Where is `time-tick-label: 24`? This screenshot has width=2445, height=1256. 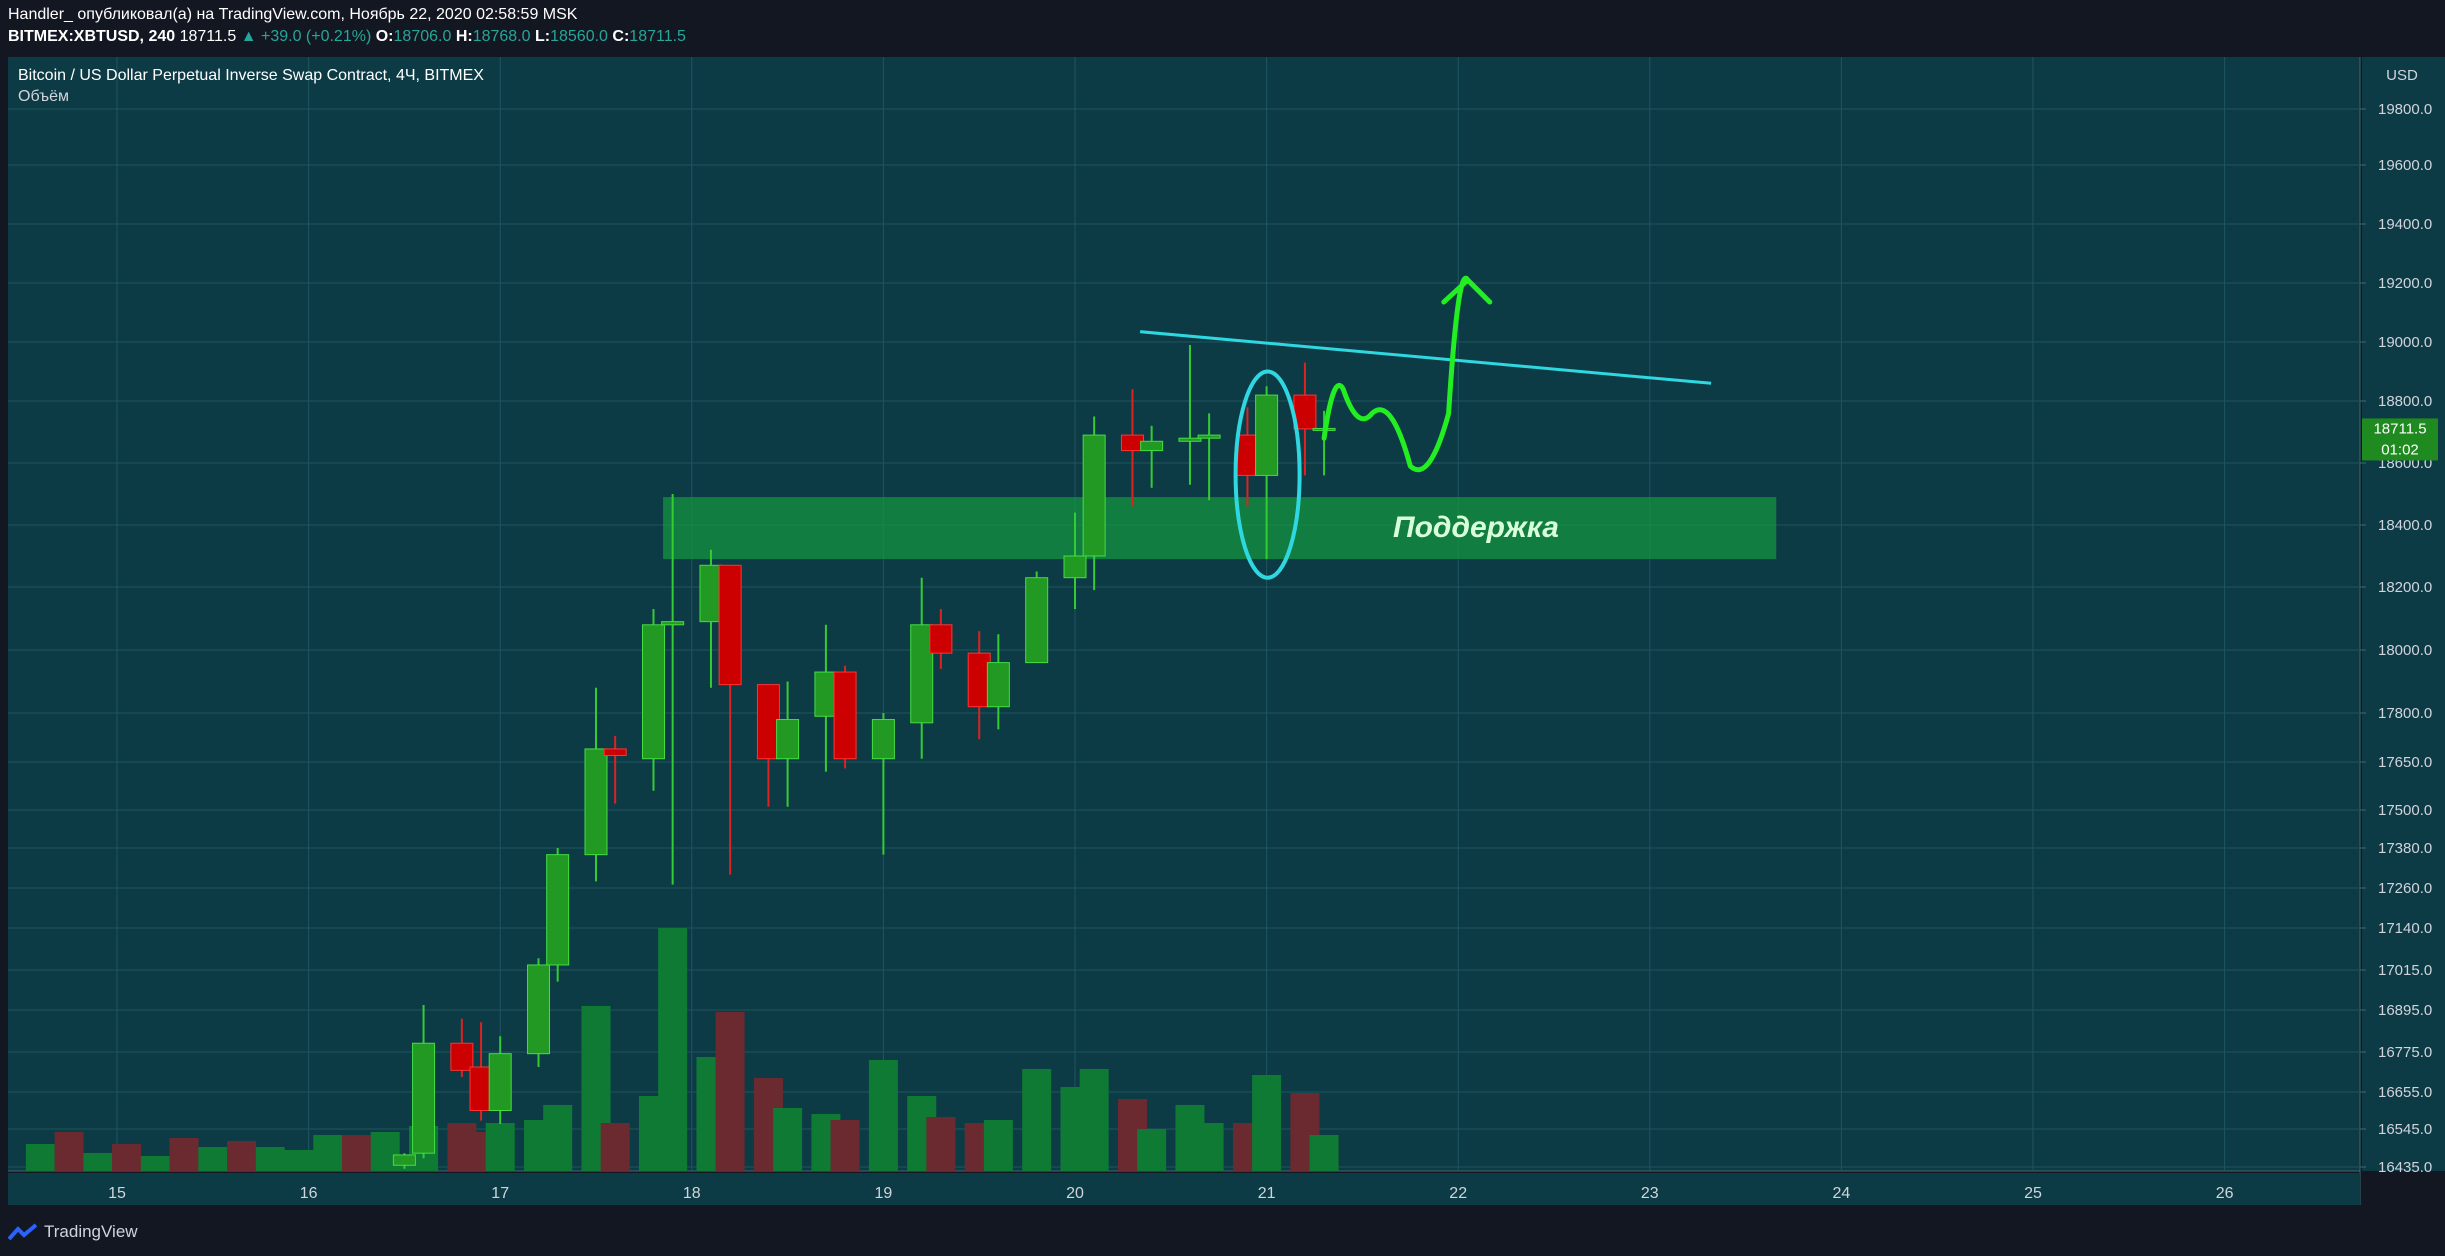
time-tick-label: 24 is located at coordinates (1842, 1193).